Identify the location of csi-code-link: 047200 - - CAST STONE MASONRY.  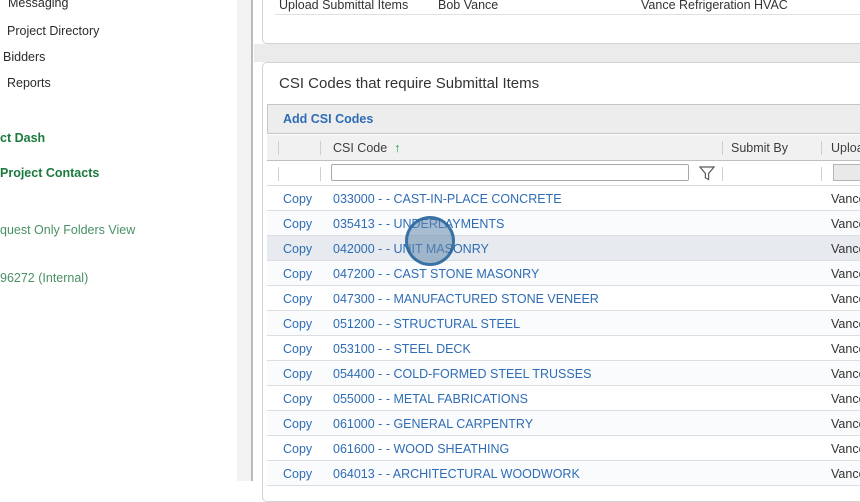
(436, 274).